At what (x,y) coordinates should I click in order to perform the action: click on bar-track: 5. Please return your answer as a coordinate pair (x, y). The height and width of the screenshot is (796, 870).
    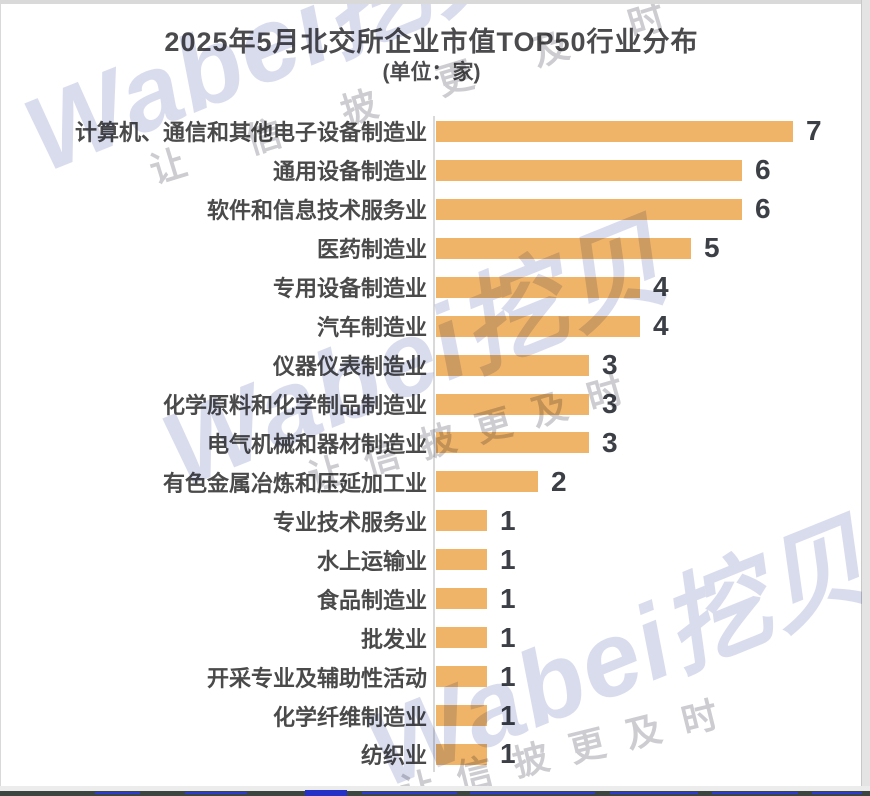
    Looking at the image, I should click on (578, 248).